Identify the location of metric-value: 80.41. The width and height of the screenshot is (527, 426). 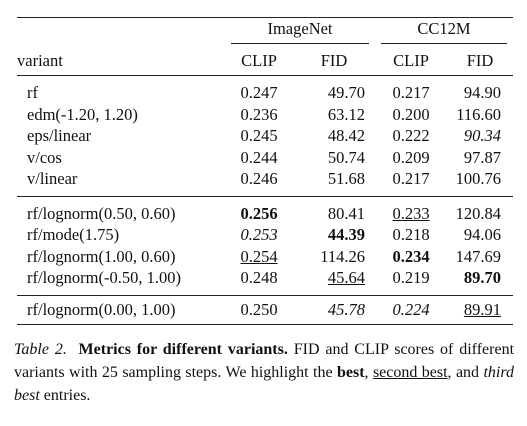
(346, 213).